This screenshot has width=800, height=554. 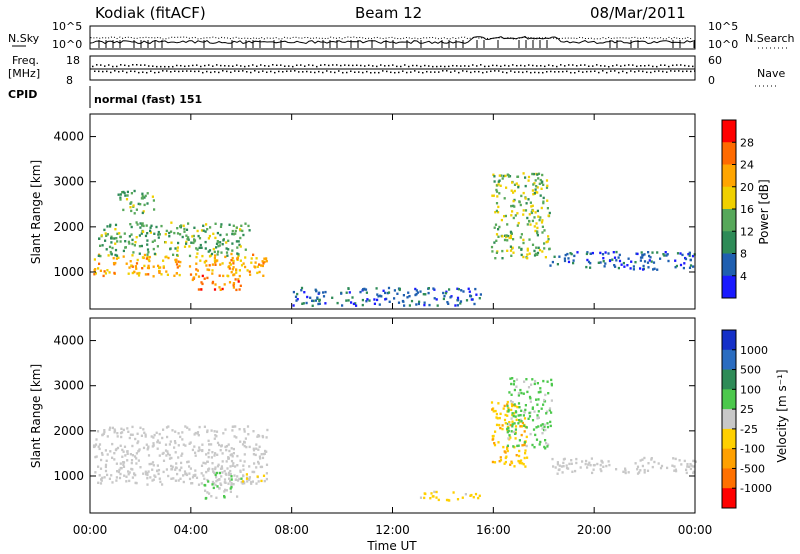 I want to click on freq-label-2: [MHz], so click(x=24, y=73).